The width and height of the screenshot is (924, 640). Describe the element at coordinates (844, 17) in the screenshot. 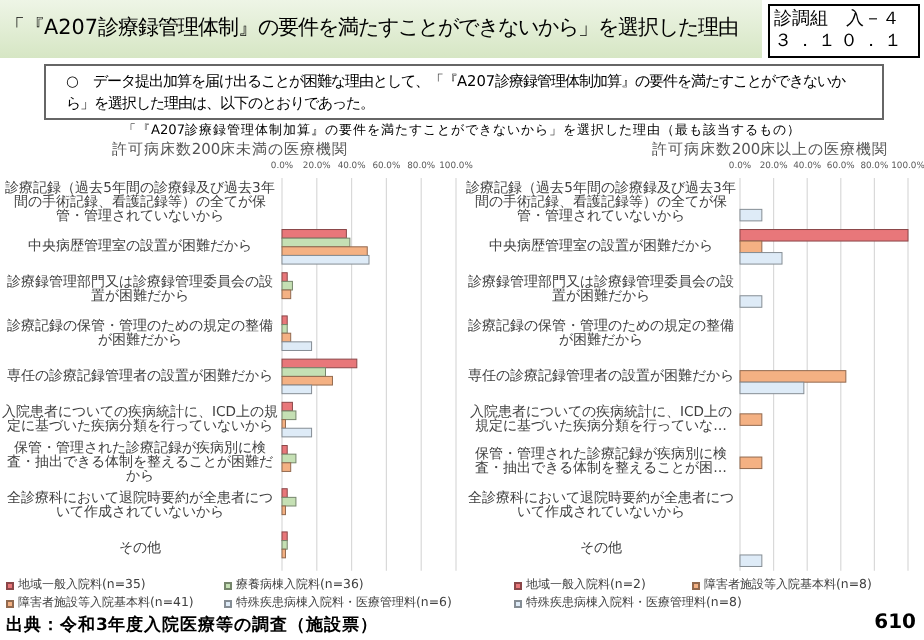

I see `text: 診調組 入－４` at that location.